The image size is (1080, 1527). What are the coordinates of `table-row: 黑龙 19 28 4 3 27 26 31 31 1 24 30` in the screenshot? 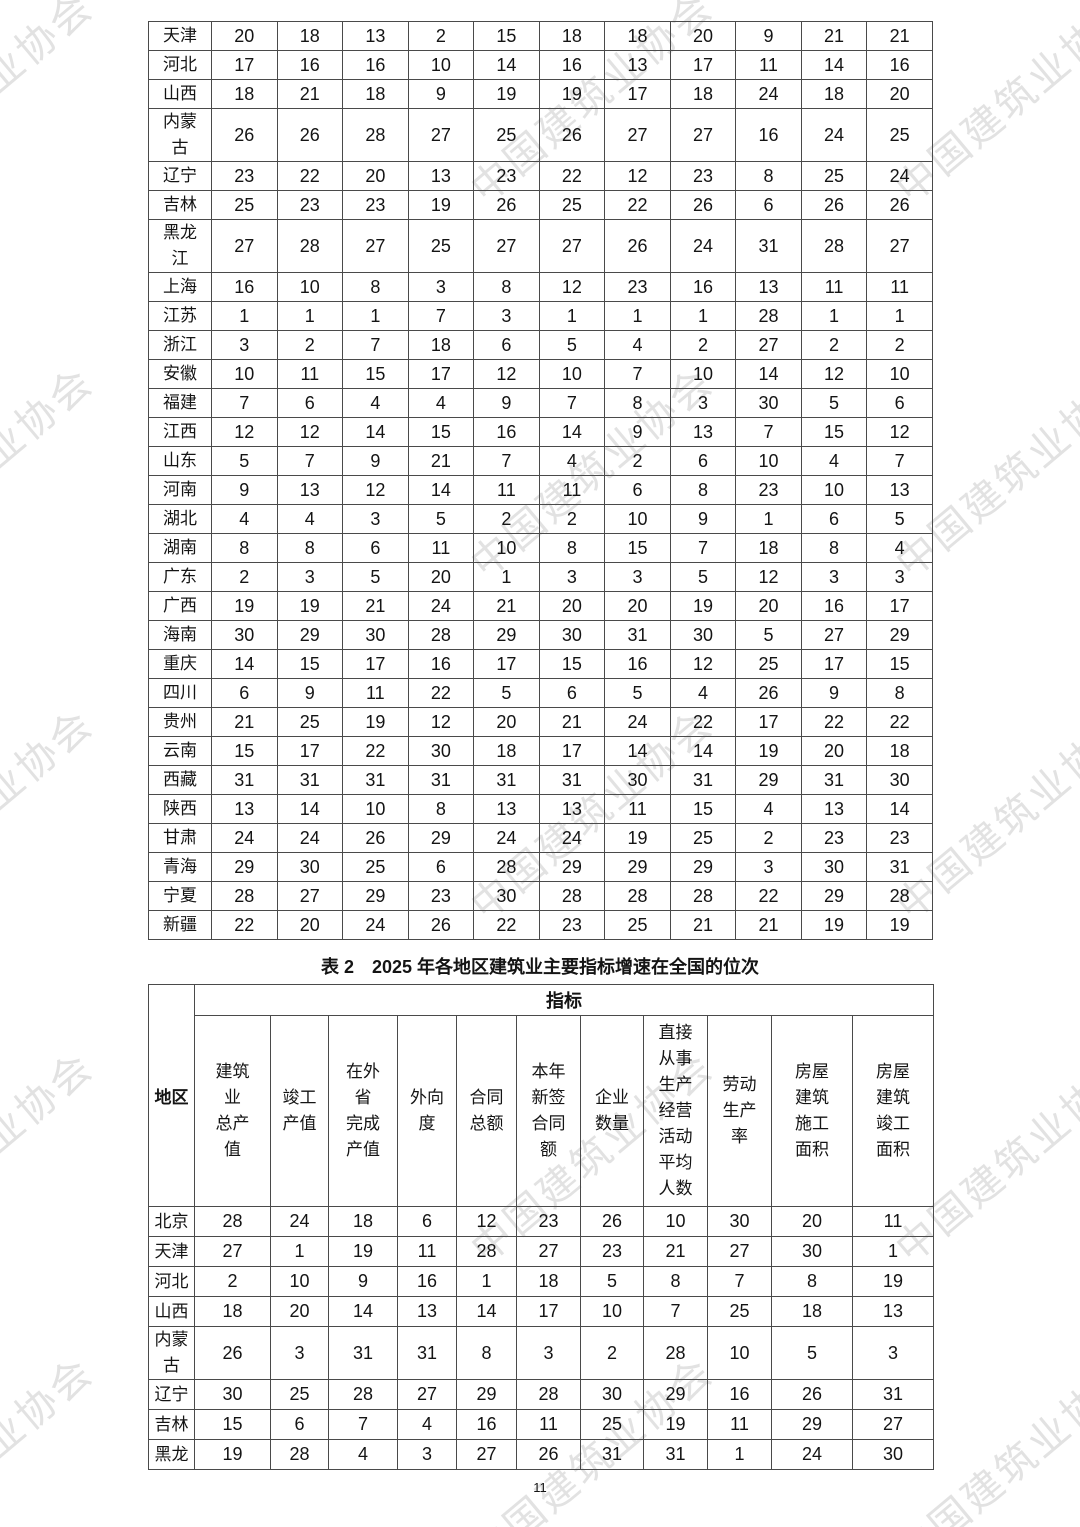 It's located at (541, 1454).